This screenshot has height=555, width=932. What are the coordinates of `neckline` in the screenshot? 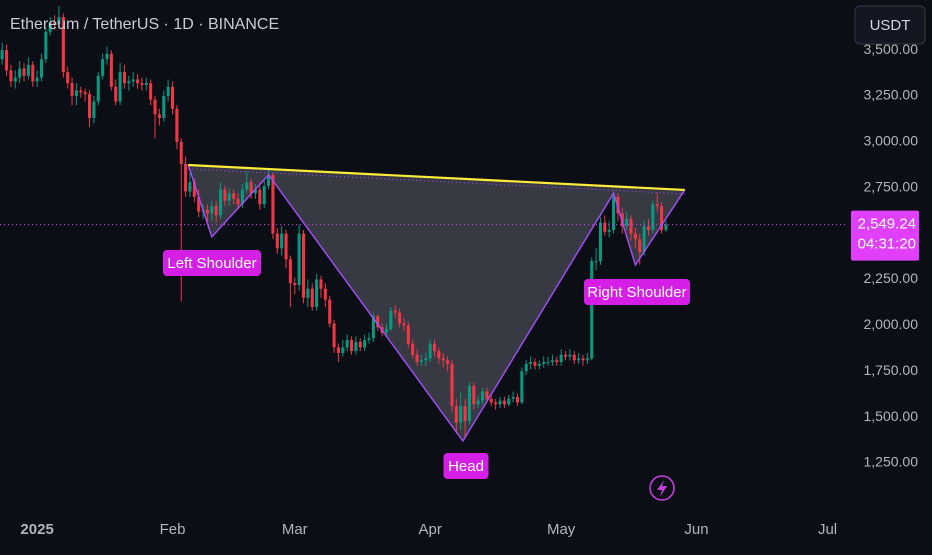 It's located at (436, 177).